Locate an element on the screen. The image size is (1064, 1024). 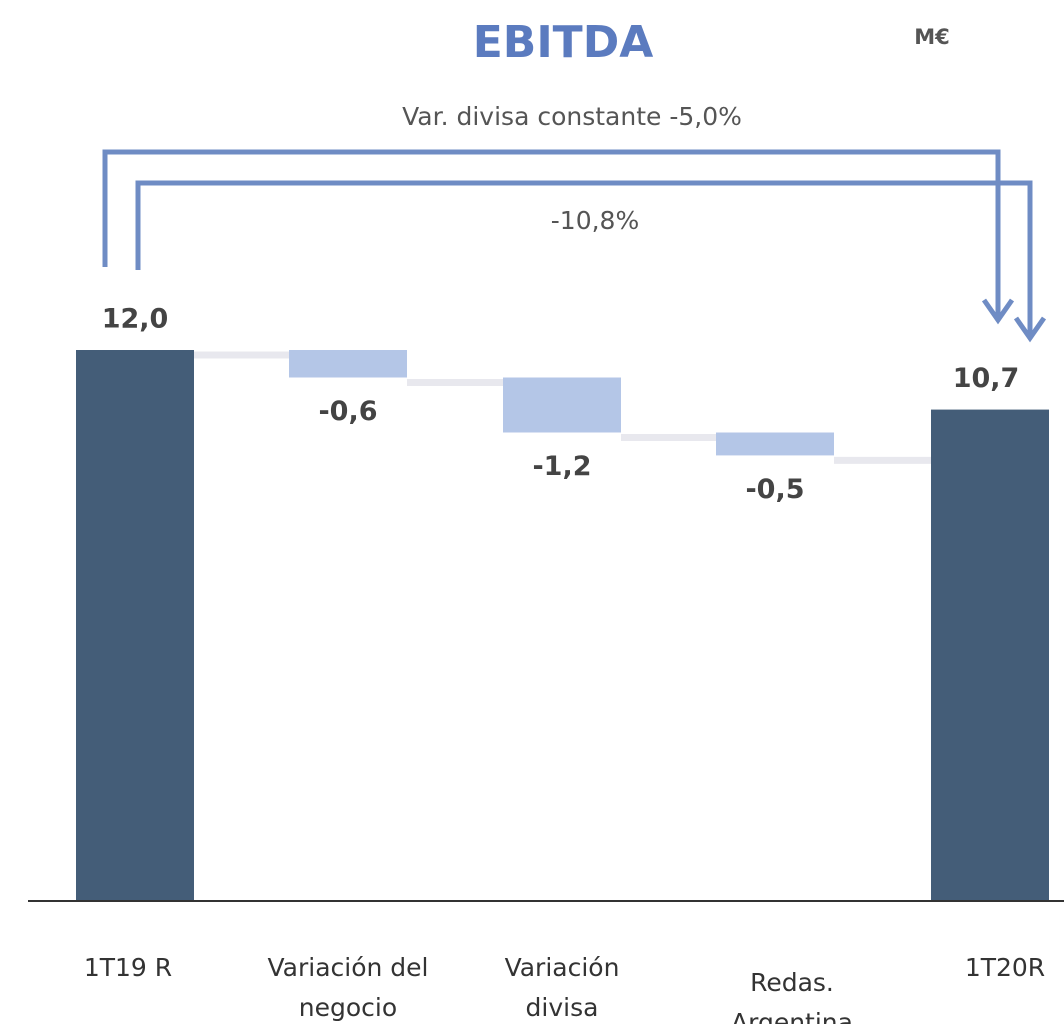
value-label: -1,2 is located at coordinates (561, 466).